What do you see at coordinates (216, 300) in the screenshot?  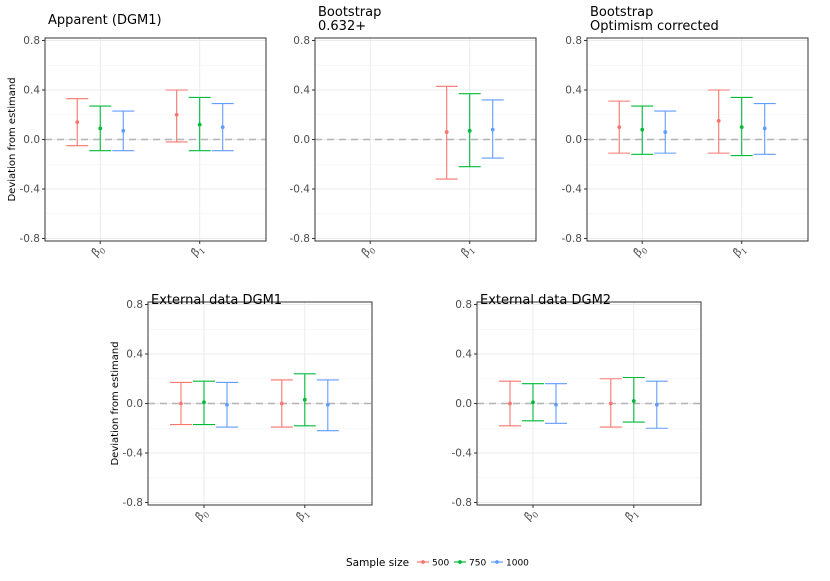 I see `panel-title: External data DGM1` at bounding box center [216, 300].